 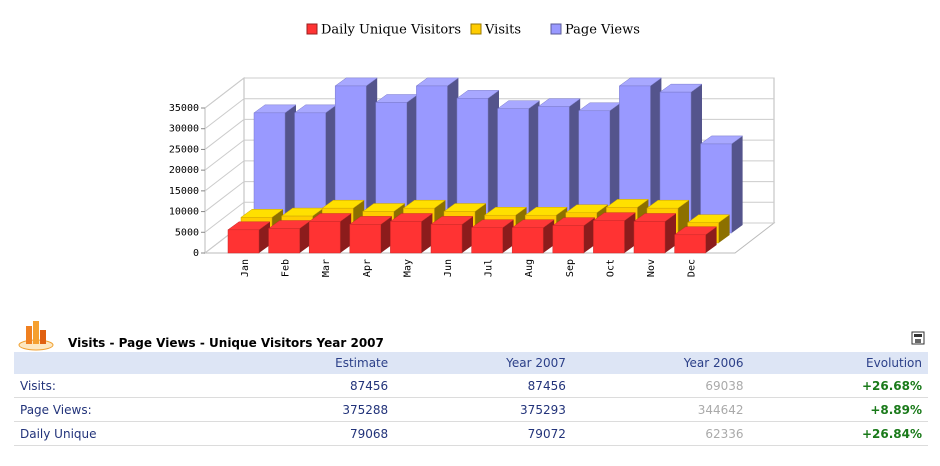 What do you see at coordinates (314, 433) in the screenshot?
I see `table-cell: 79068` at bounding box center [314, 433].